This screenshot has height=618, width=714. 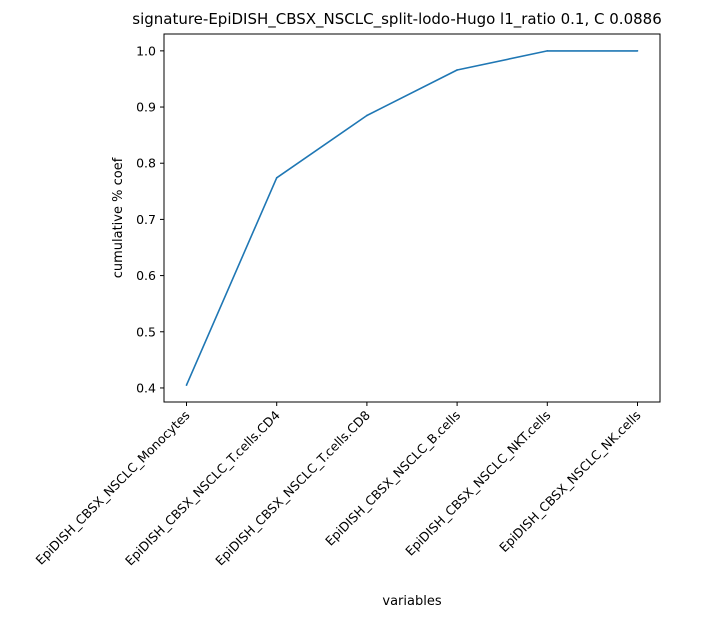 What do you see at coordinates (146, 331) in the screenshot?
I see `y-tick-label: 0.5` at bounding box center [146, 331].